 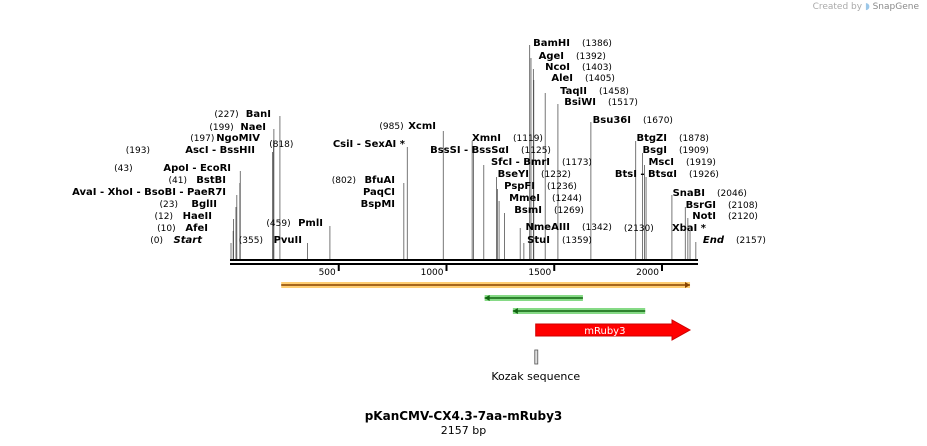 I want to click on feature-mruby3: mRuby3, so click(x=613, y=330).